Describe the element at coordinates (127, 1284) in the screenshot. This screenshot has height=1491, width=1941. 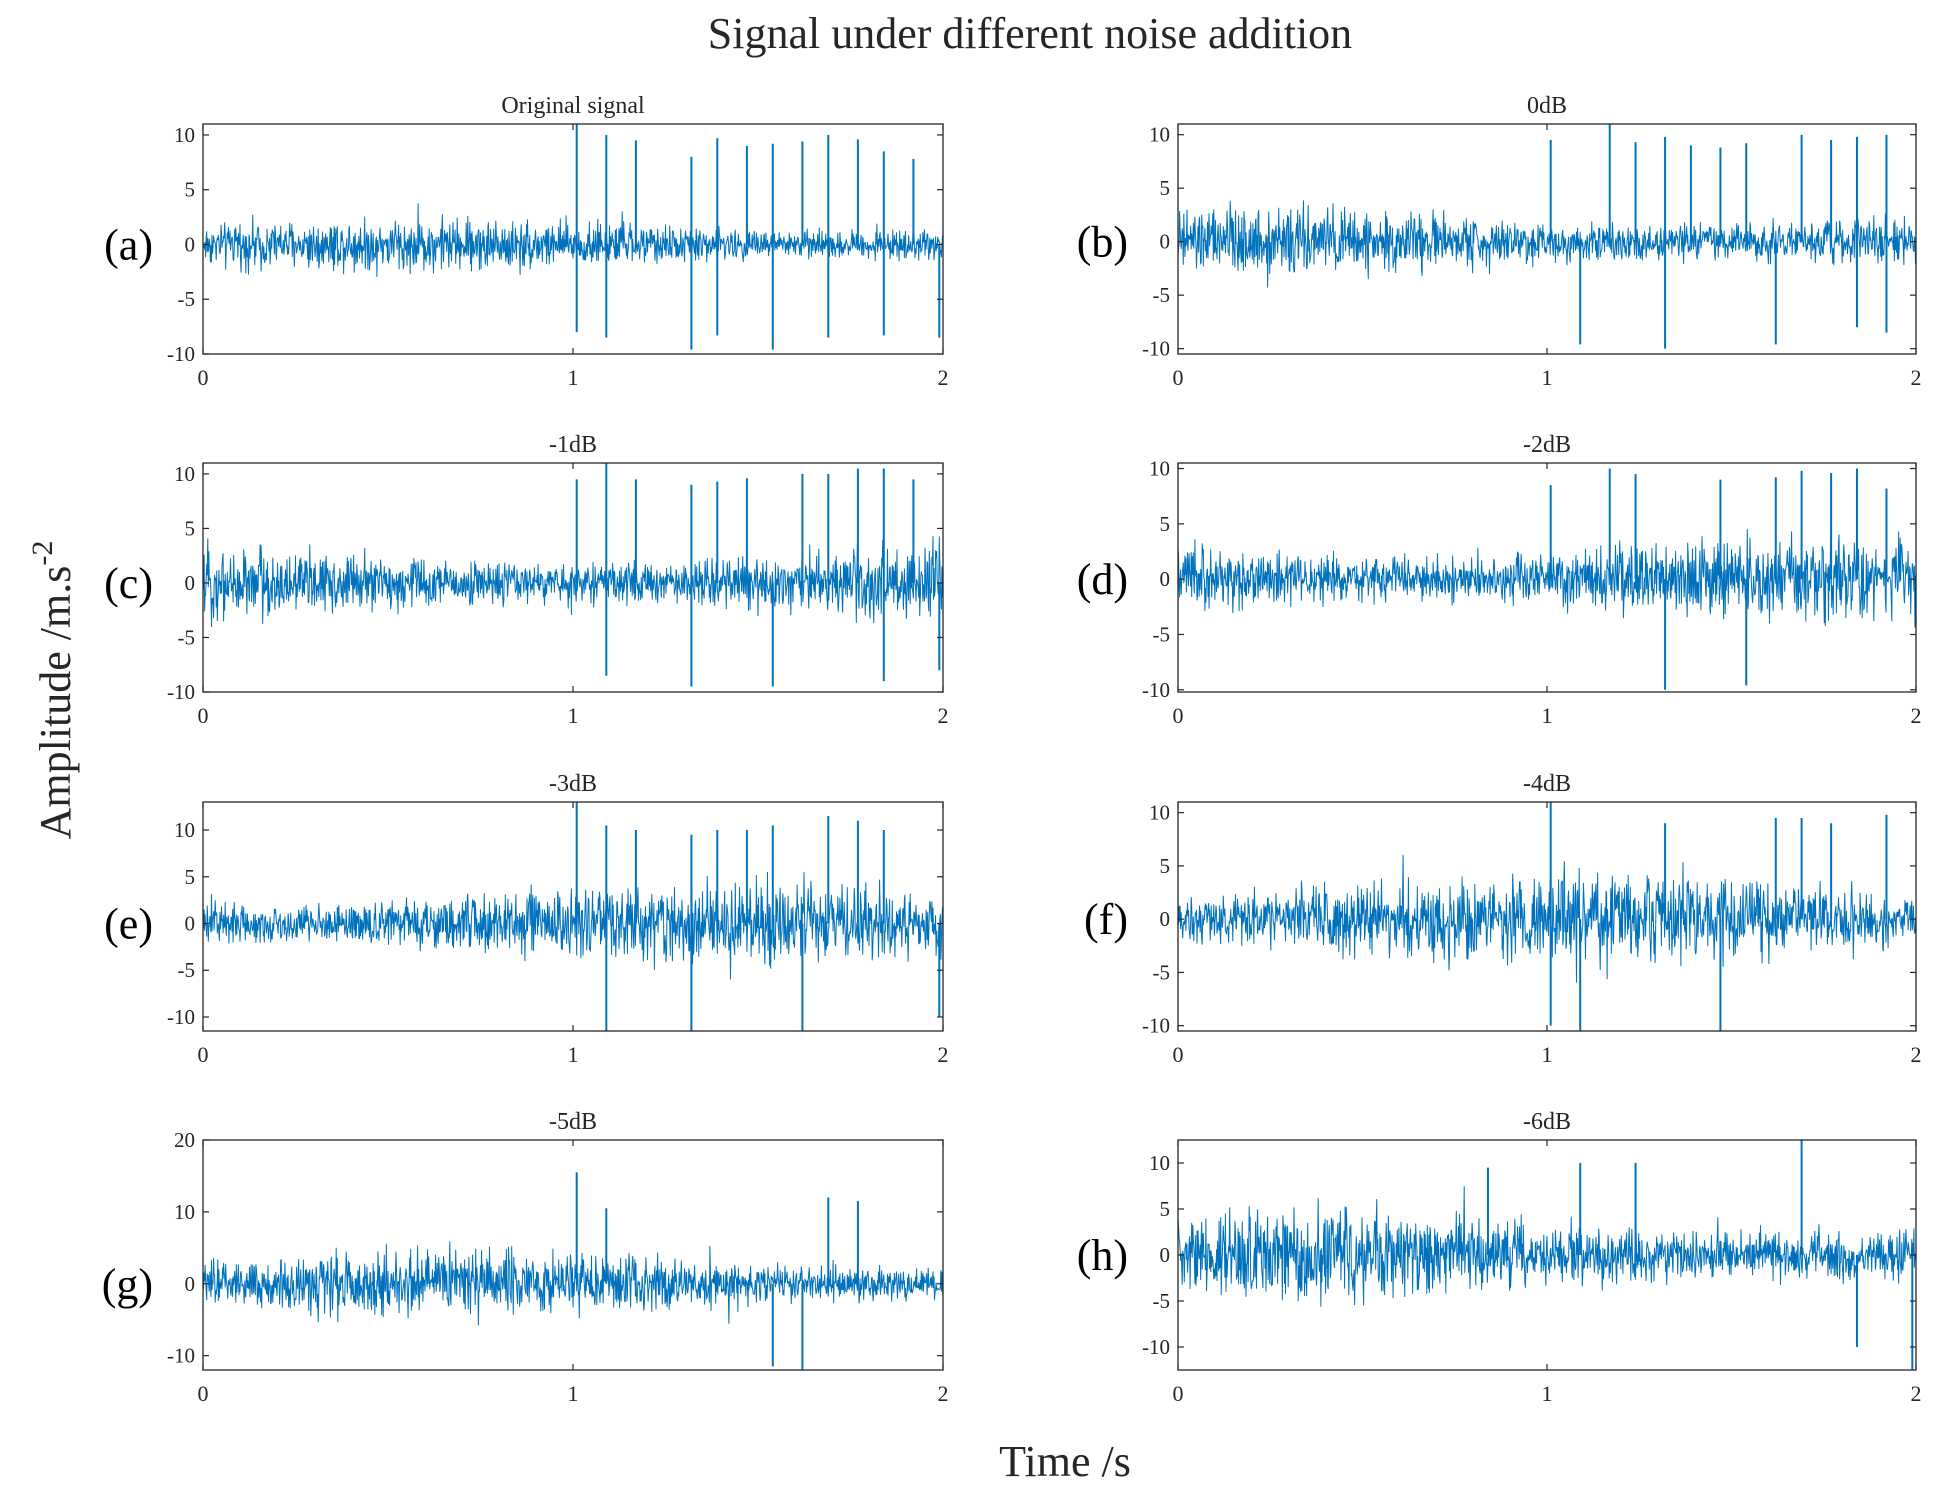
I see `panel-label: (g)` at that location.